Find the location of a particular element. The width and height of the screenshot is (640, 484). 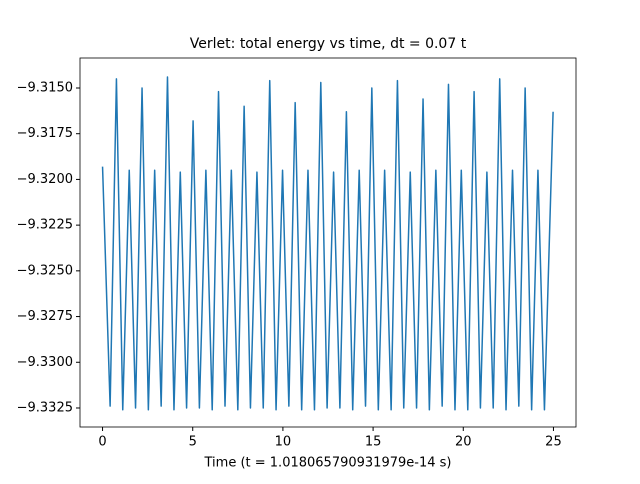

x-axis-label: Time (t = 1.018065790931979e-14 s) is located at coordinates (328, 463).